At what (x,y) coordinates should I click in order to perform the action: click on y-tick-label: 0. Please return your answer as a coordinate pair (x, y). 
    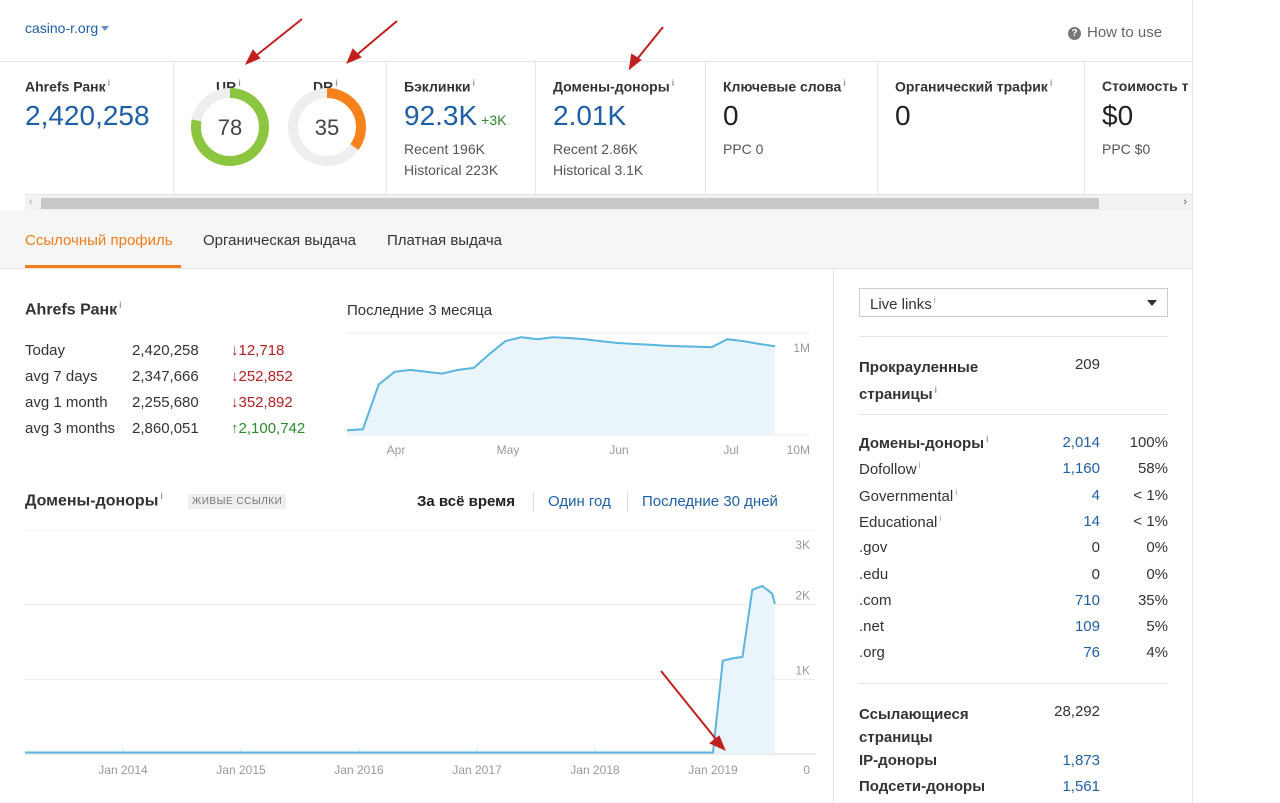
    Looking at the image, I should click on (806, 770).